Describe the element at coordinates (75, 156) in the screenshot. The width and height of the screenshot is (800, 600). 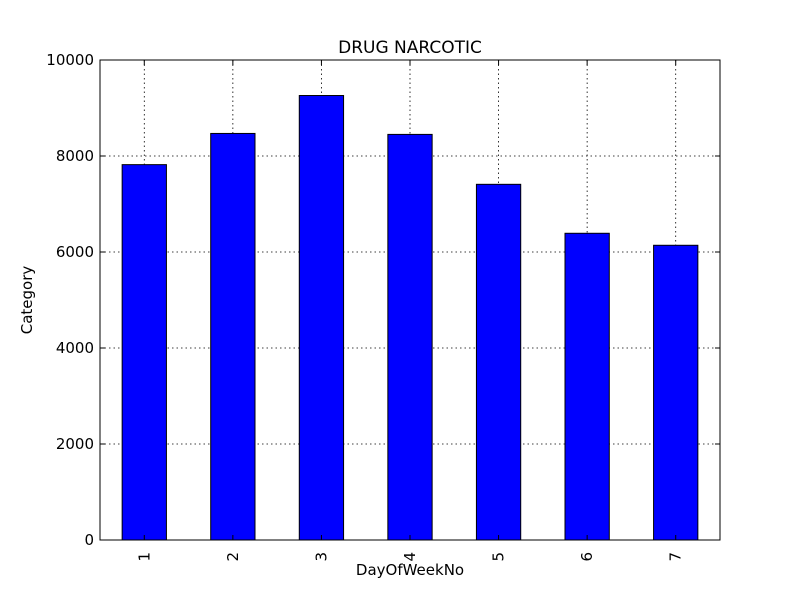
I see `y-tick-label: 8000` at that location.